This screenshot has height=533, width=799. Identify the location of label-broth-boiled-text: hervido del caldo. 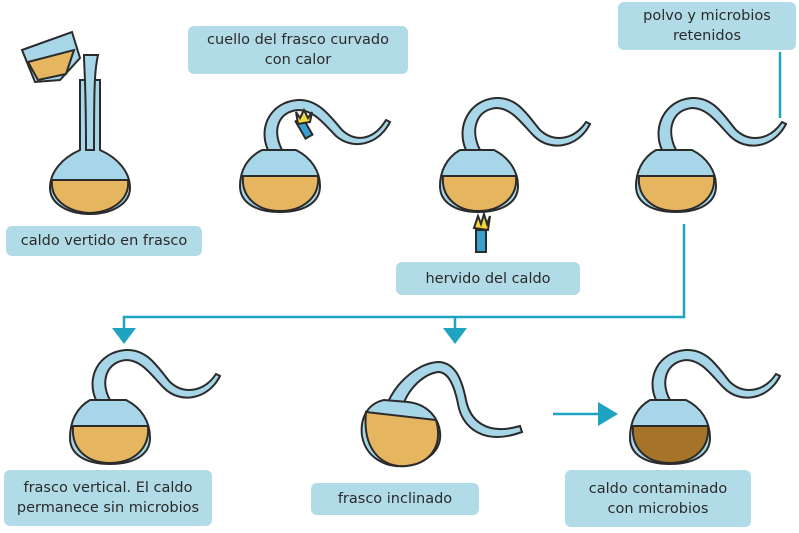
(488, 278).